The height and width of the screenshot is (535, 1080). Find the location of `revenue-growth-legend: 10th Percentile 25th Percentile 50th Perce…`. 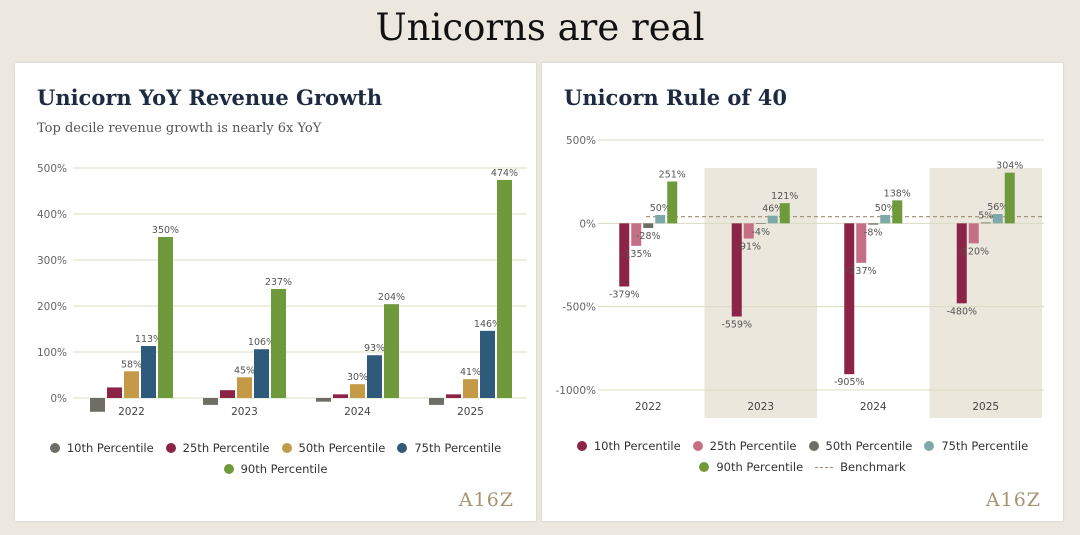

revenue-growth-legend: 10th Percentile 25th Percentile 50th Perce… is located at coordinates (275, 462).